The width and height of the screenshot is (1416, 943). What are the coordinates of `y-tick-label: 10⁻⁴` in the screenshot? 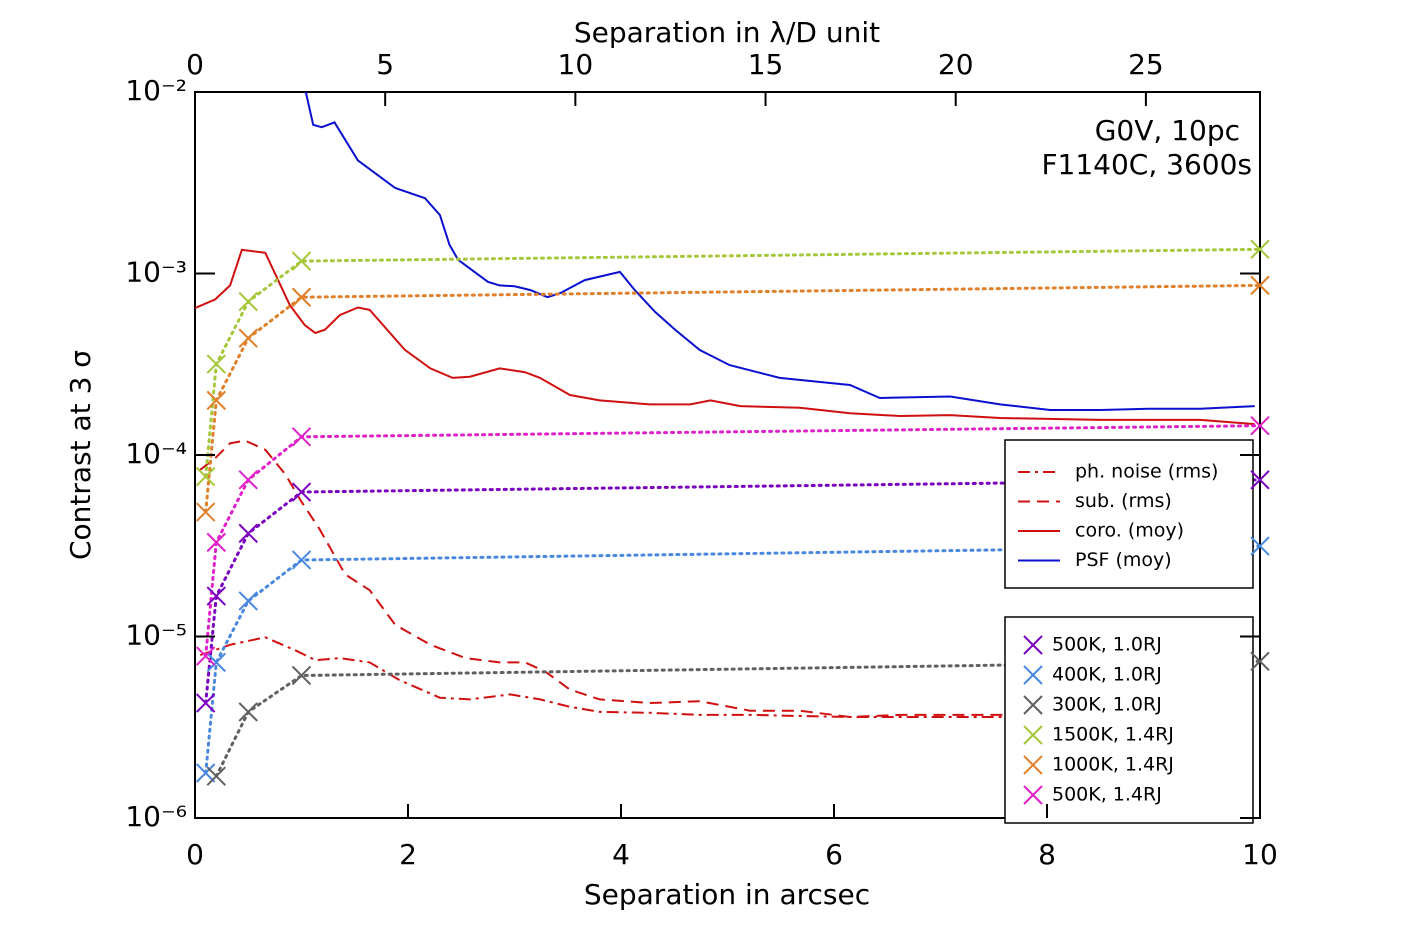 It's located at (156, 453).